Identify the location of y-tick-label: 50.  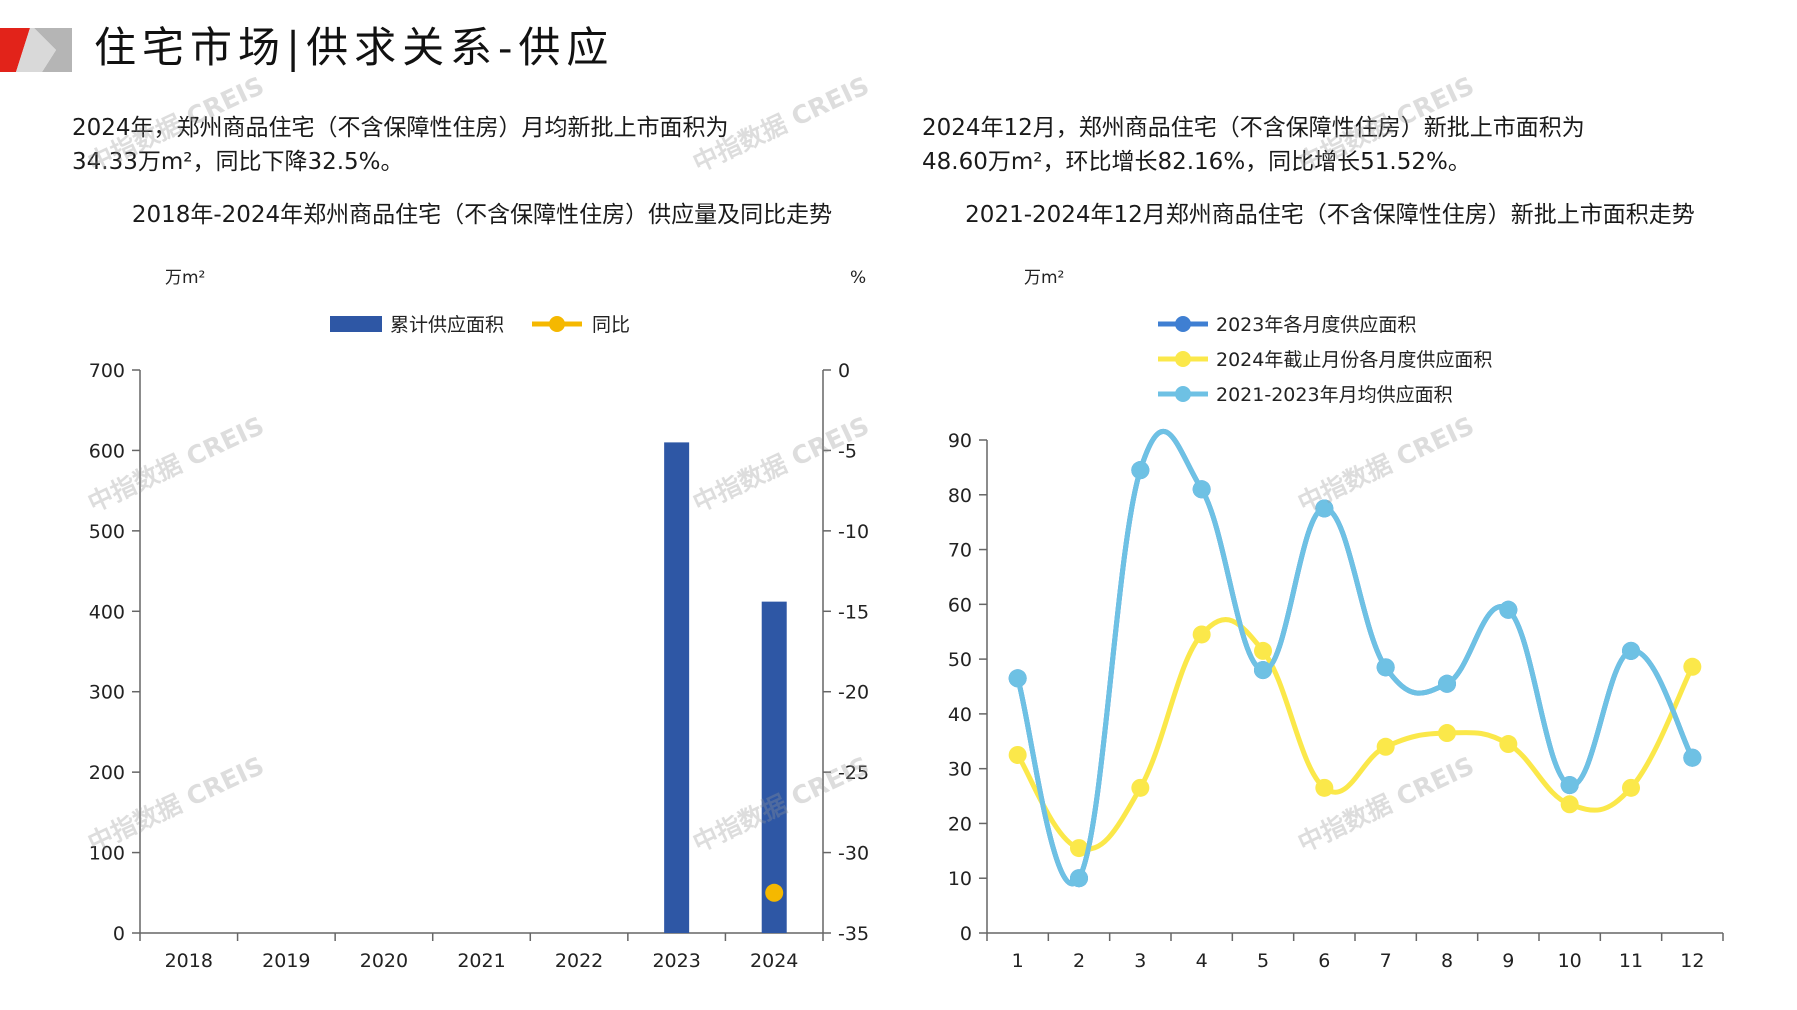
(960, 660).